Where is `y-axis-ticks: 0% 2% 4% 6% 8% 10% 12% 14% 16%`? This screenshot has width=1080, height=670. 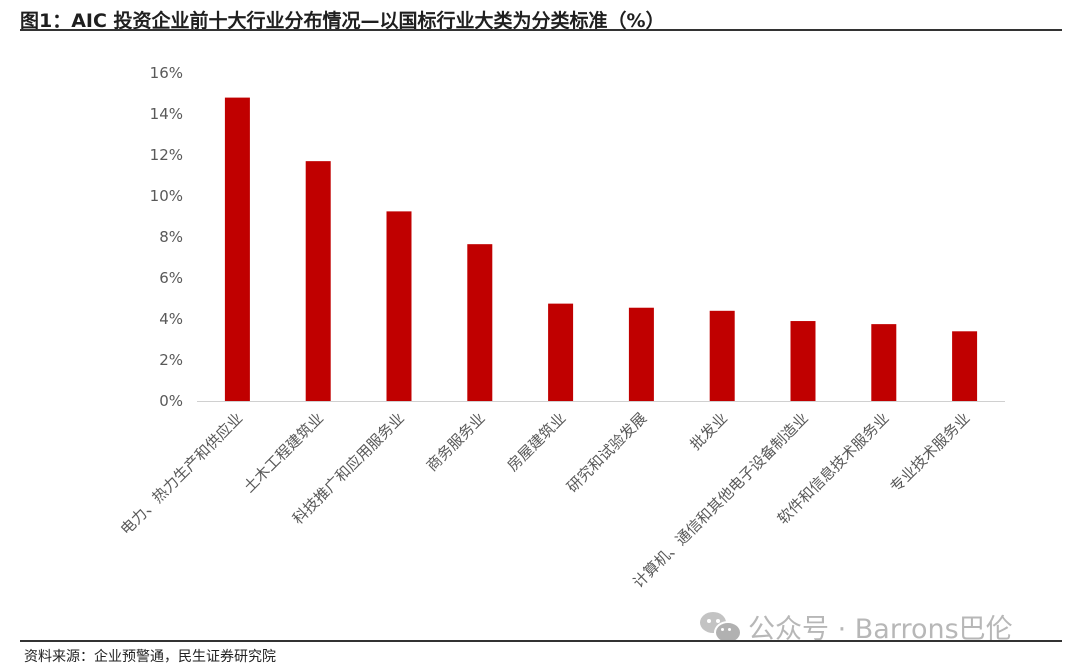
y-axis-ticks: 0% 2% 4% 6% 8% 10% 12% 14% 16% is located at coordinates (166, 237).